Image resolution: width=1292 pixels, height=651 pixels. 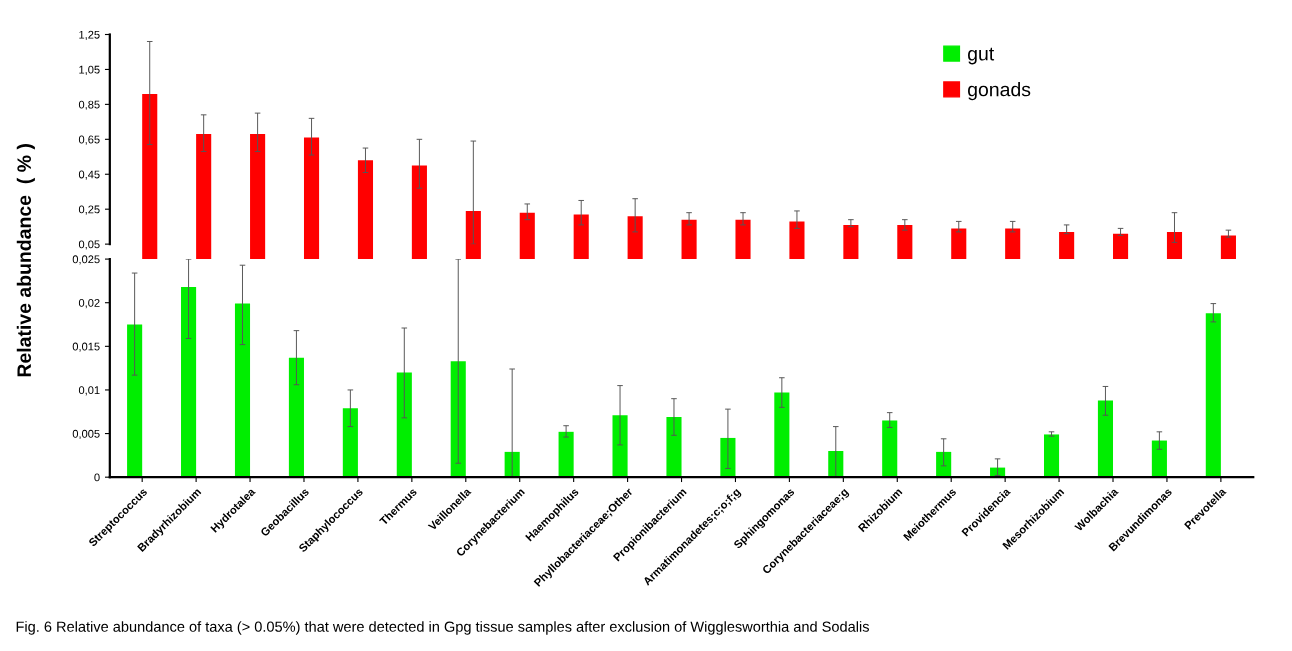 I want to click on y-tick-label: 0,01, so click(x=89, y=391).